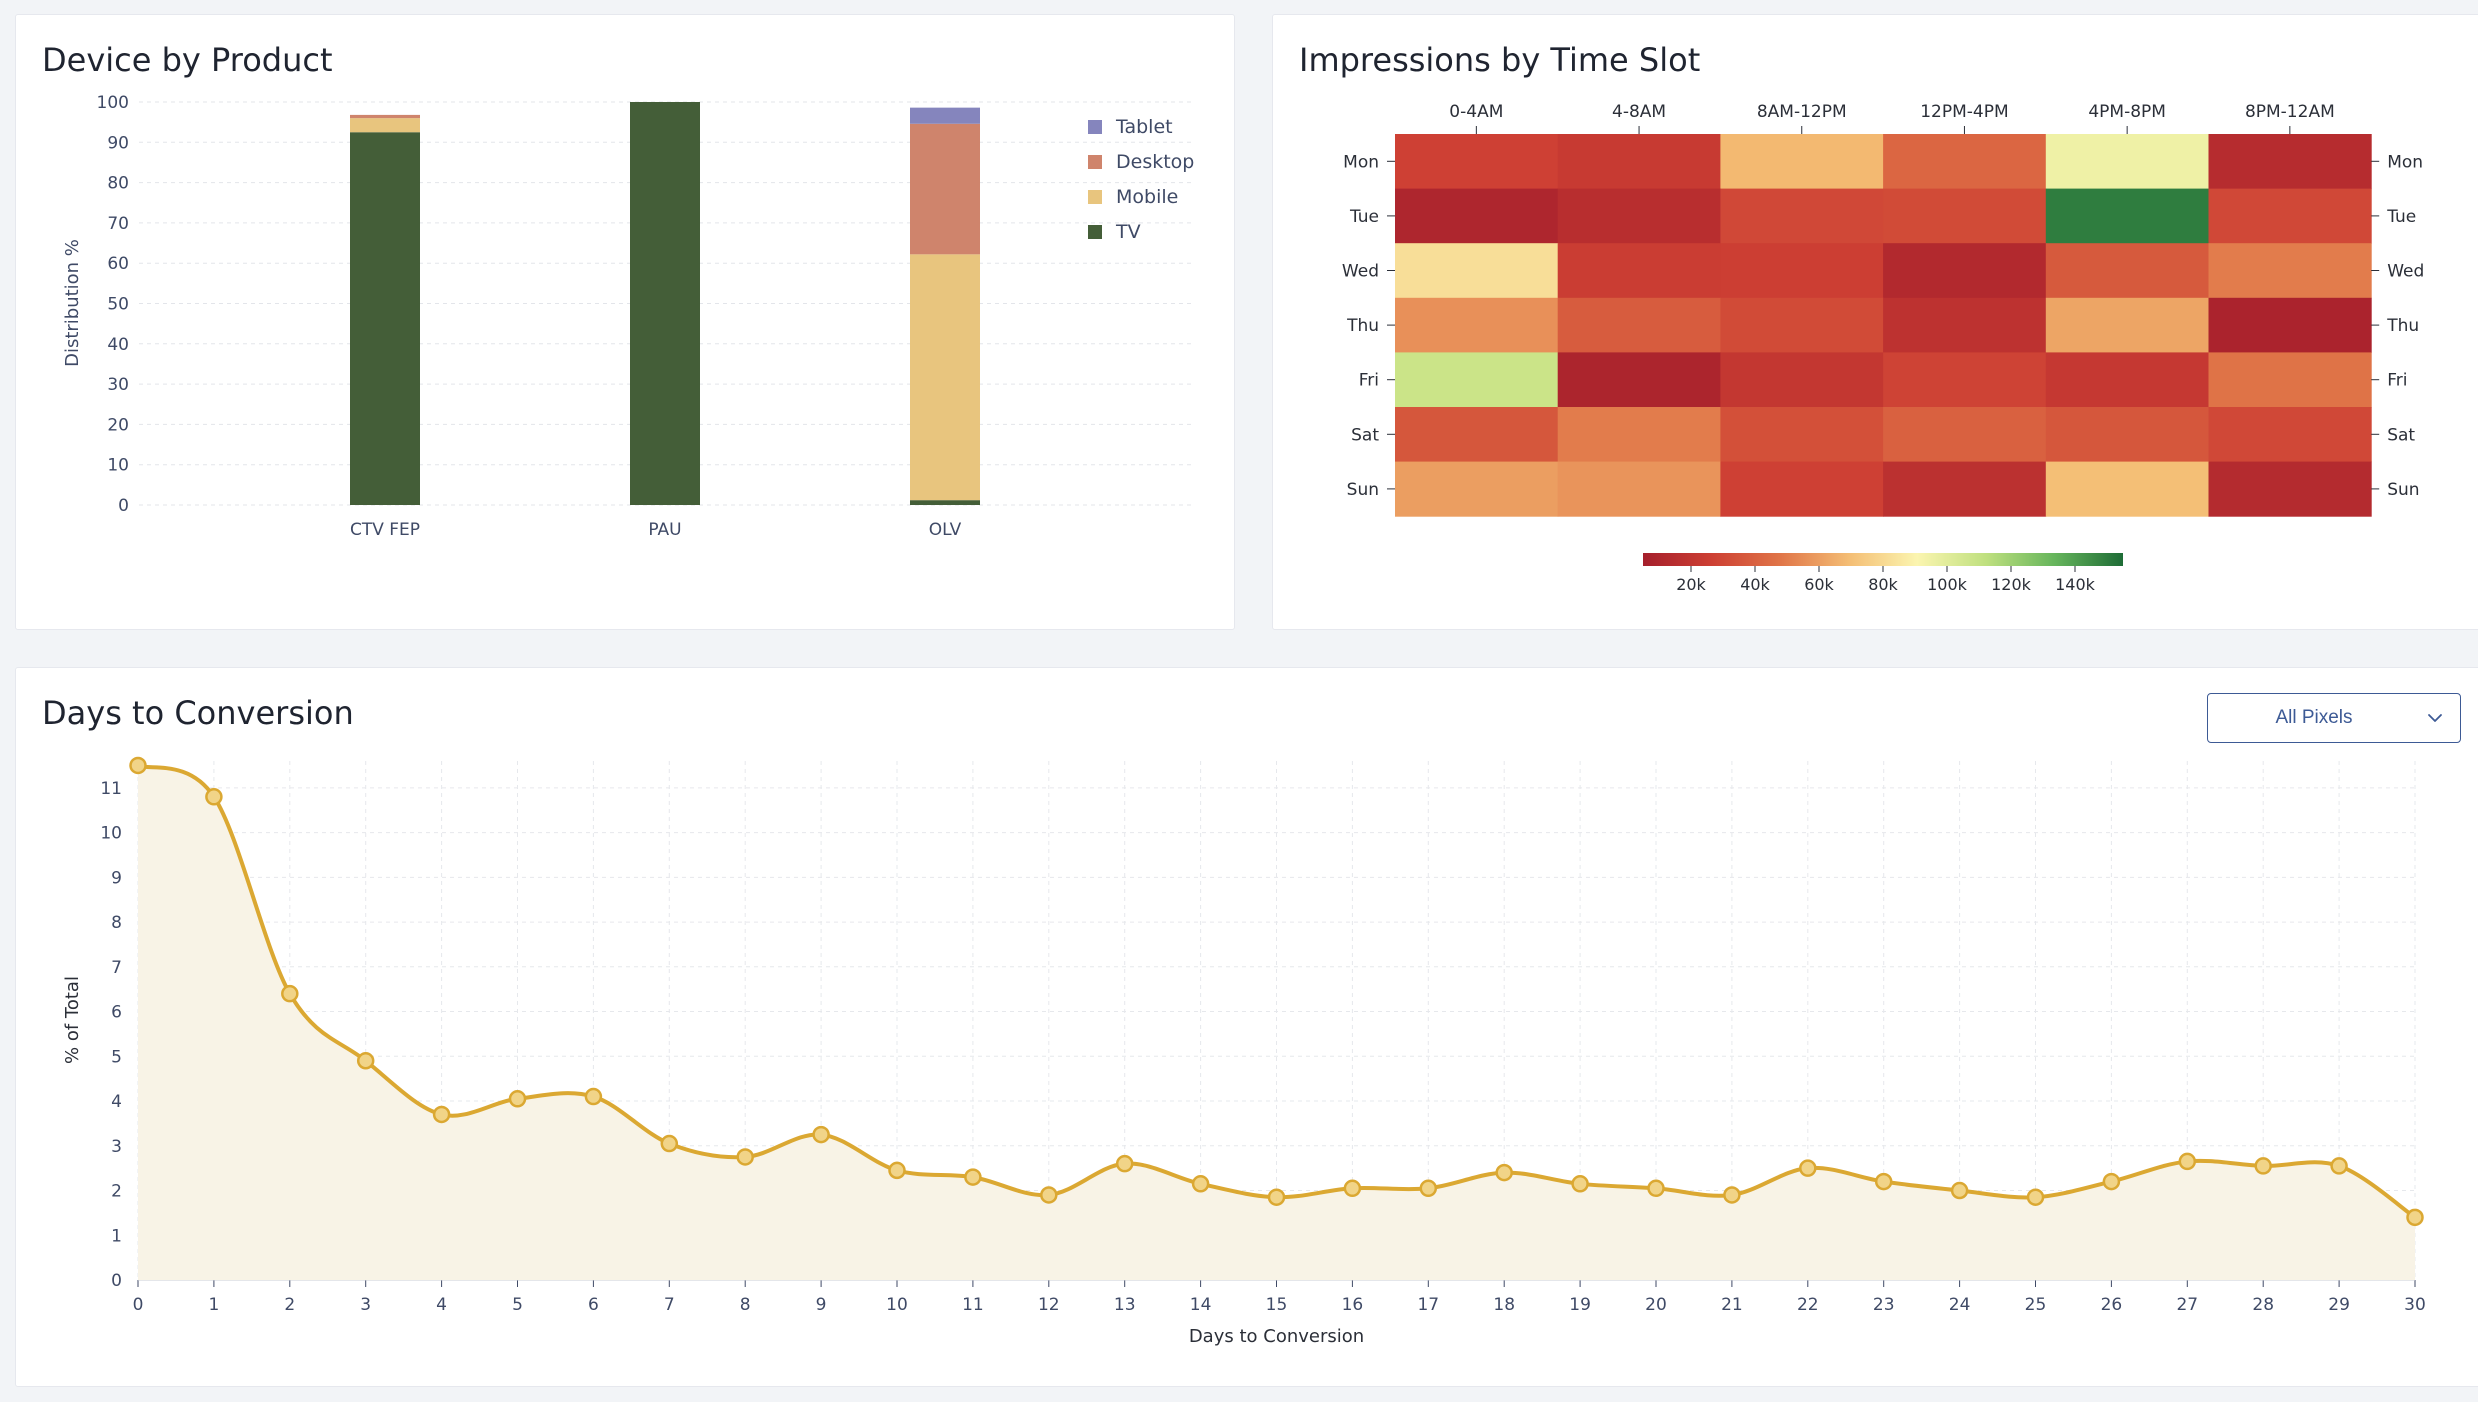  I want to click on x-tick-label: 6, so click(593, 1305).